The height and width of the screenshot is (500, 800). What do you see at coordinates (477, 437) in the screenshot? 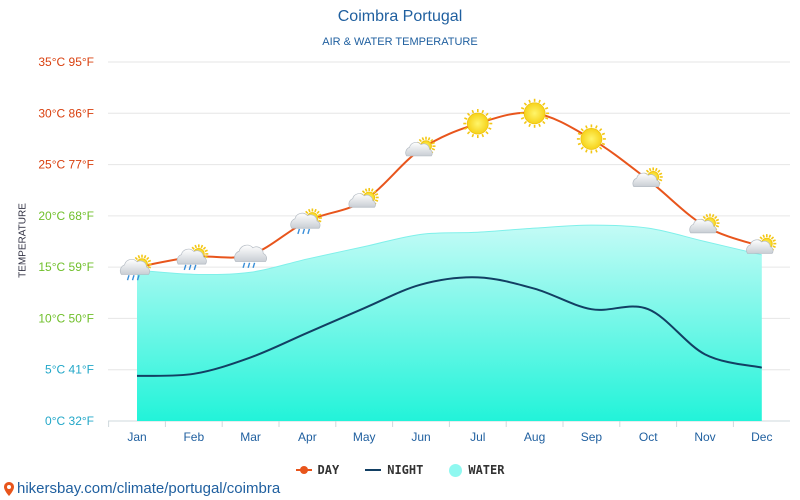
I see `x-tick-label: Jul` at bounding box center [477, 437].